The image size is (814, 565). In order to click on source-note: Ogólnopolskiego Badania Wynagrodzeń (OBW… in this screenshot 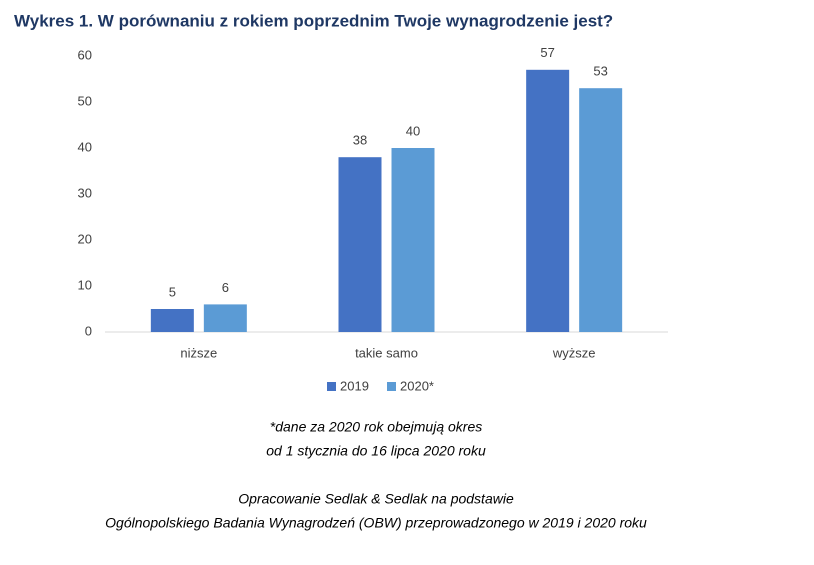, I will do `click(376, 523)`.